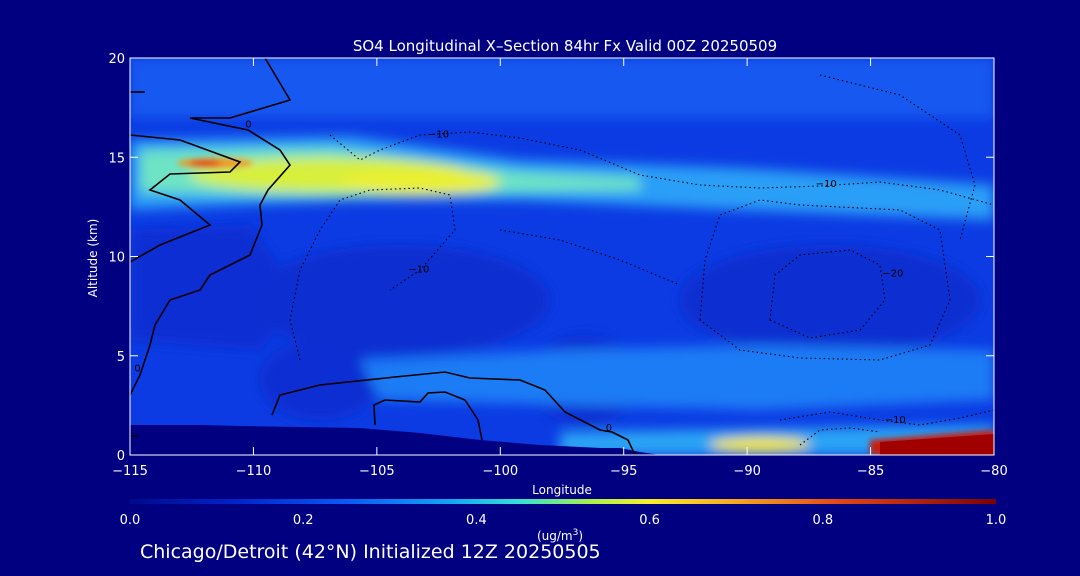 Image resolution: width=1080 pixels, height=576 pixels. I want to click on y-tick-label: 5, so click(121, 357).